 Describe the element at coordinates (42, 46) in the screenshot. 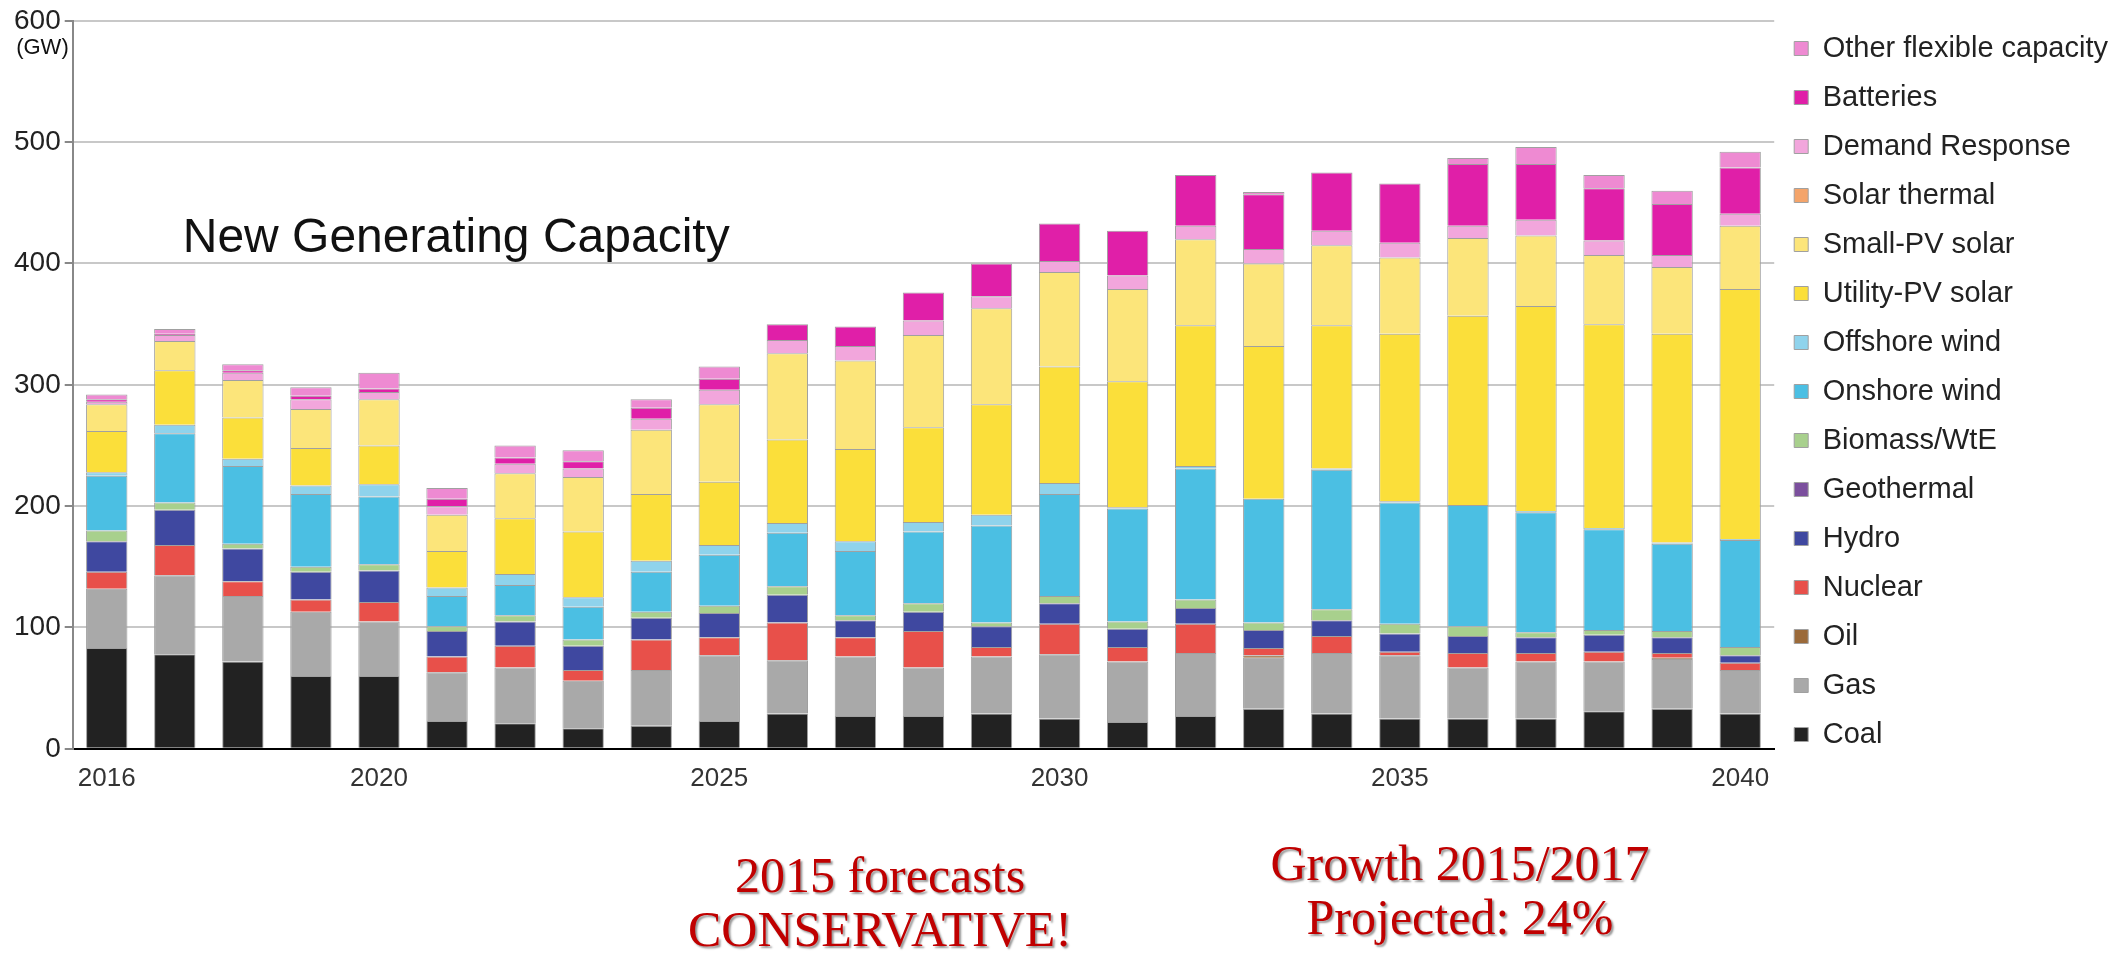

I see `y-axis-title: (GW)` at that location.